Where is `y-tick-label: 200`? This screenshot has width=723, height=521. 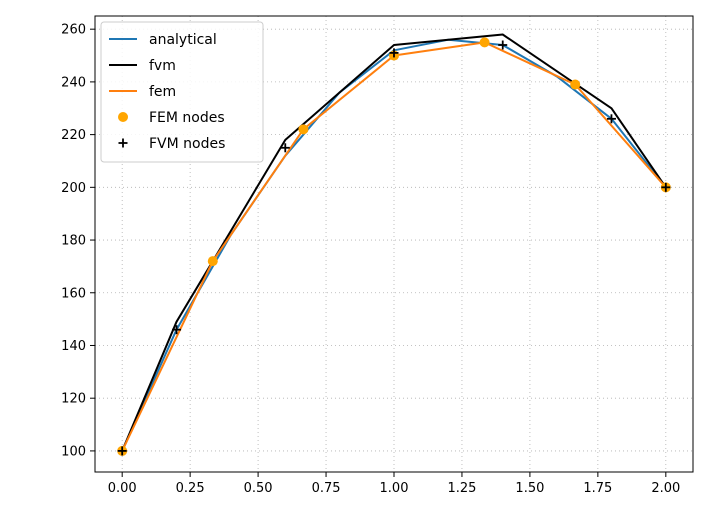 y-tick-label: 200 is located at coordinates (73, 188).